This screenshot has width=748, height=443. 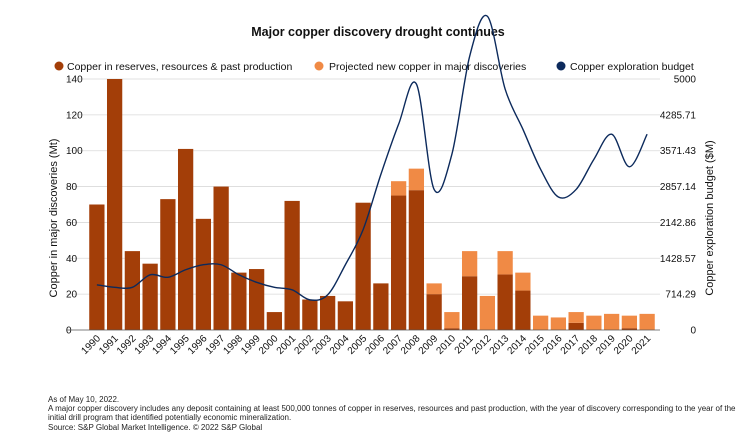 What do you see at coordinates (198, 345) in the screenshot?
I see `x-tick-1996: 1996` at bounding box center [198, 345].